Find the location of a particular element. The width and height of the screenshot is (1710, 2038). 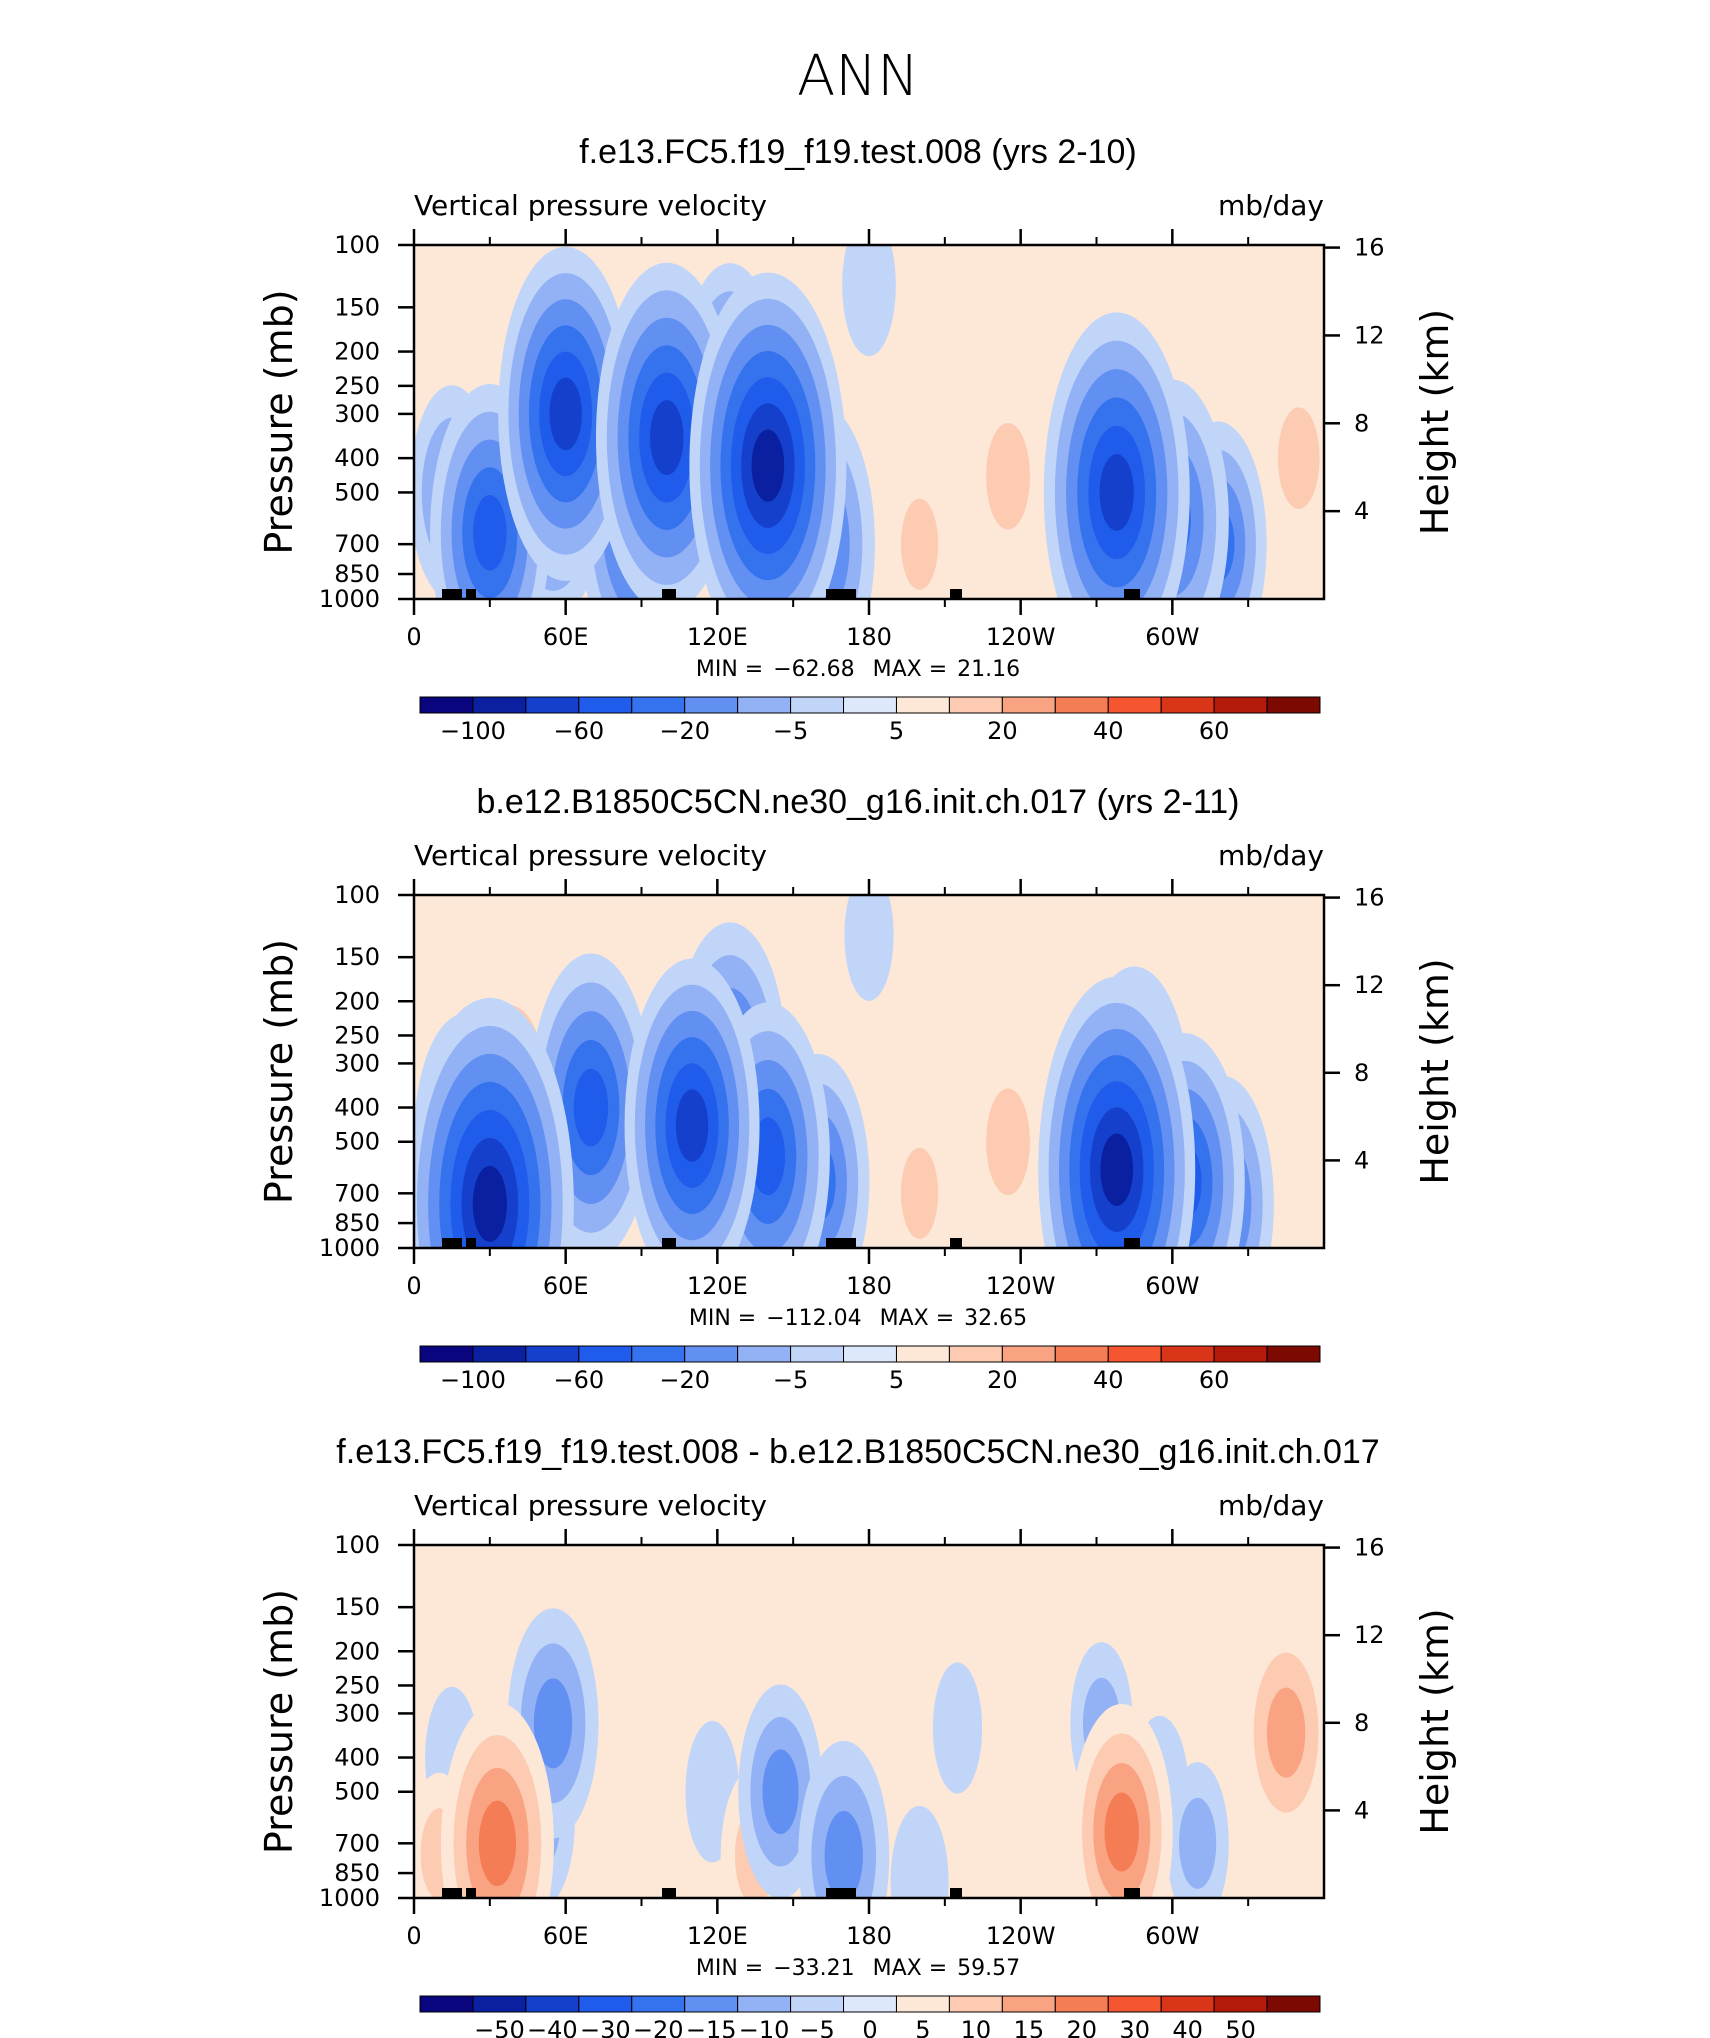

x-tick-label: 0 is located at coordinates (413, 637).